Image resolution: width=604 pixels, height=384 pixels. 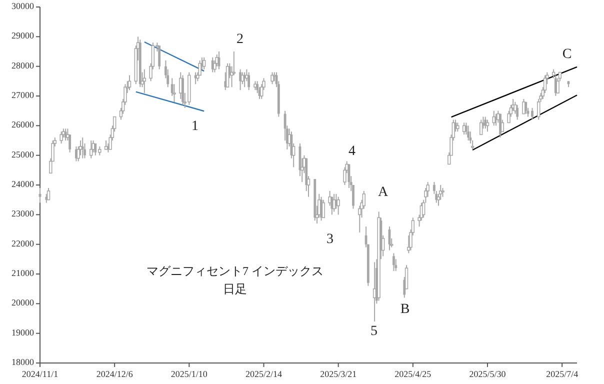 I want to click on annotation: 4, so click(x=352, y=152).